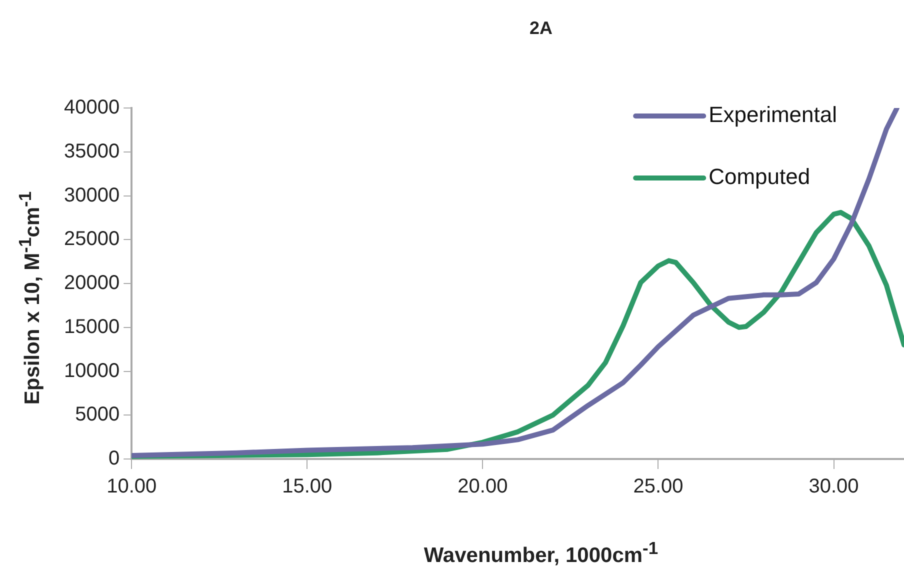 The image size is (904, 579). Describe the element at coordinates (759, 177) in the screenshot. I see `legend-label: Computed` at that location.